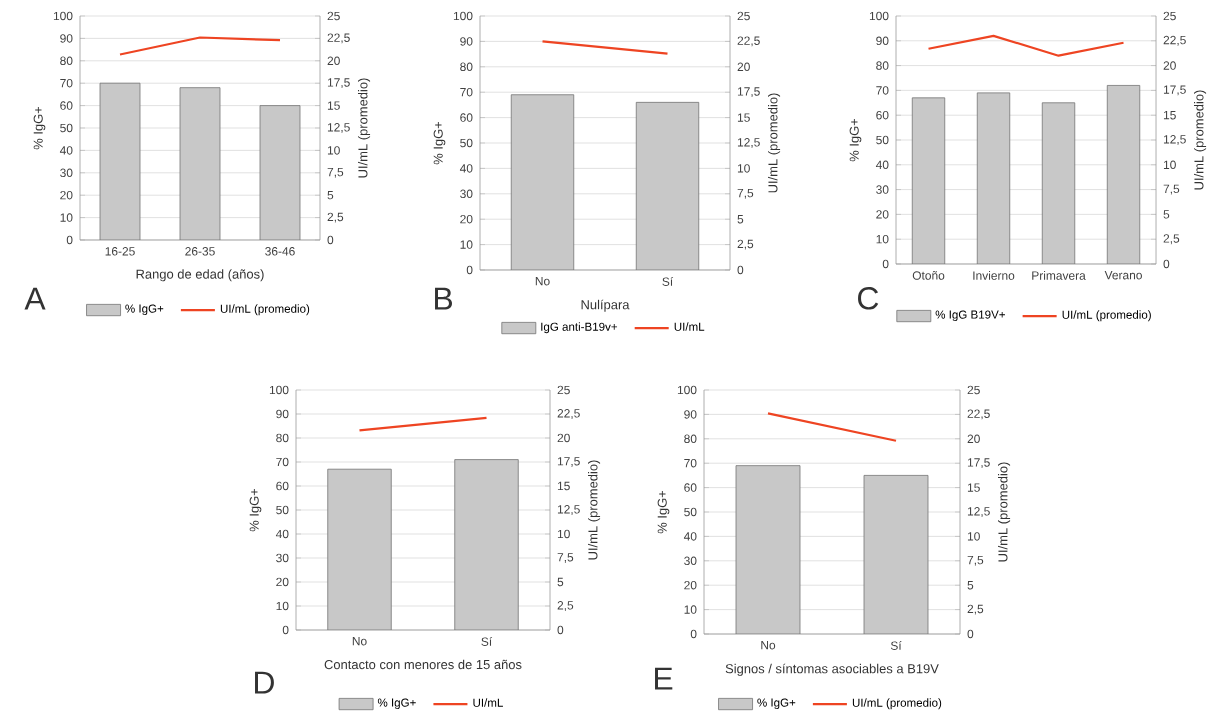 The height and width of the screenshot is (720, 1208). I want to click on text: D, so click(264, 682).